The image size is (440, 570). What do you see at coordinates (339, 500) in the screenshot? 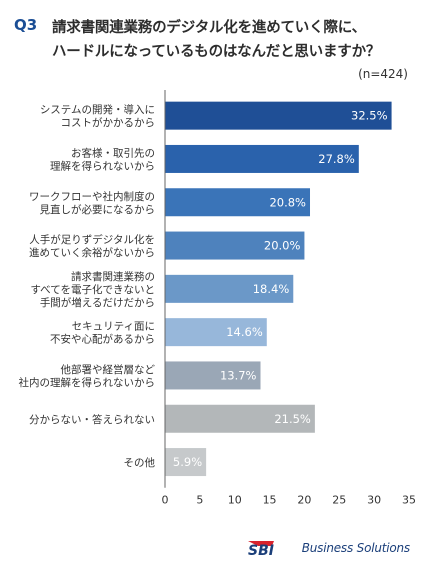
I see `x-tick-label-25: 25` at bounding box center [339, 500].